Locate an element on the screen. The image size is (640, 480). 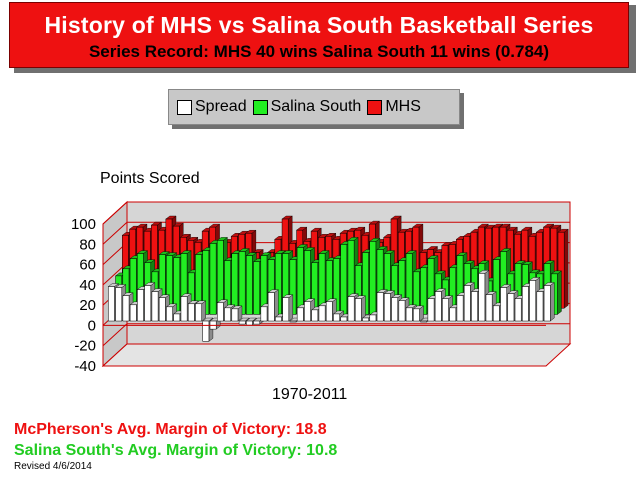
legend-label-salina-south: Salina South is located at coordinates (316, 106).